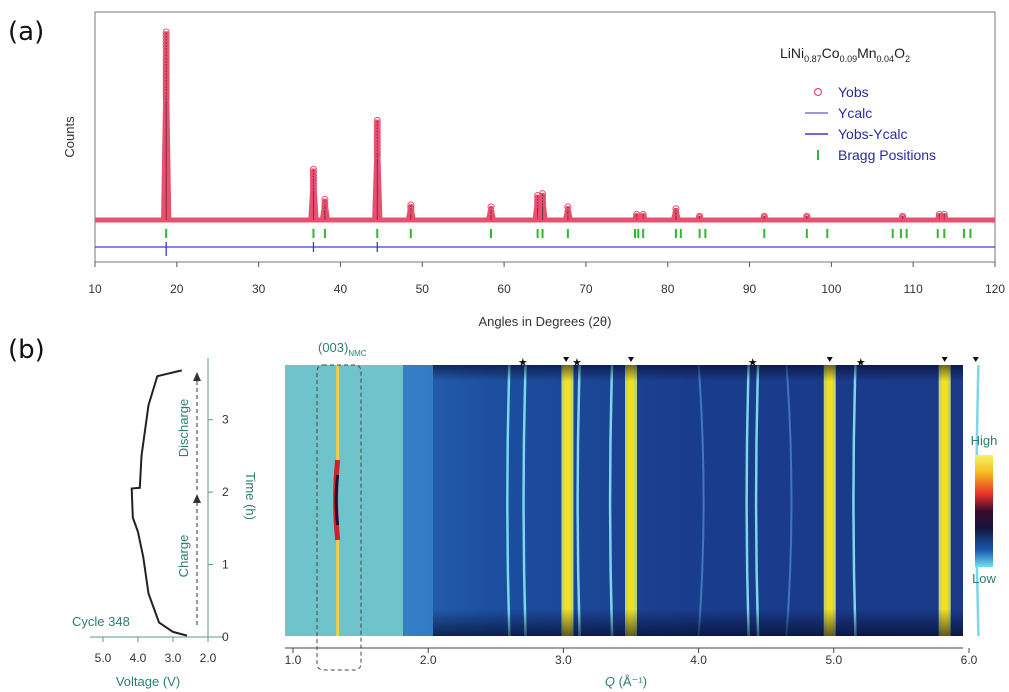 This screenshot has width=1009, height=692. Describe the element at coordinates (159, 503) in the screenshot. I see `voltage-curve` at that location.